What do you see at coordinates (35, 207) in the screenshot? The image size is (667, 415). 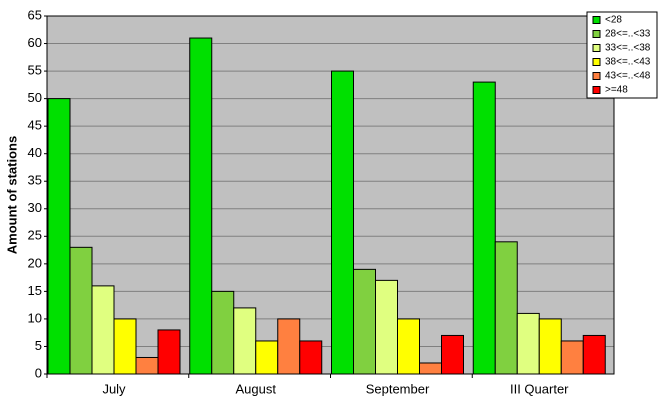 I see `y-tick-label: 30` at bounding box center [35, 207].